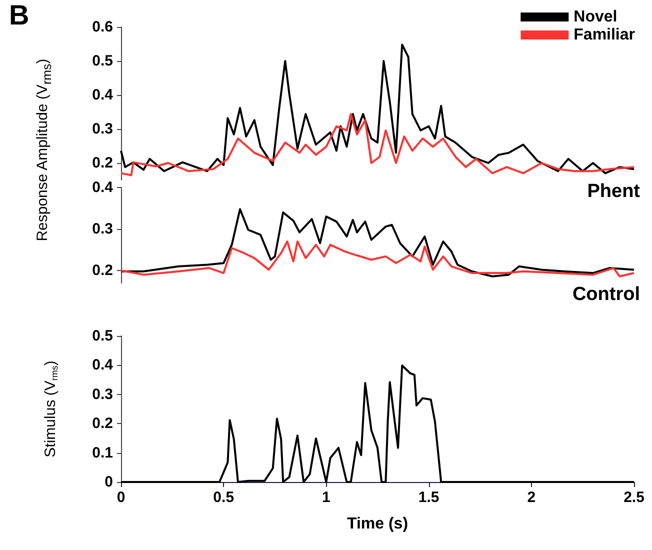 The width and height of the screenshot is (652, 550). I want to click on x-axis-title: Time (s), so click(377, 524).